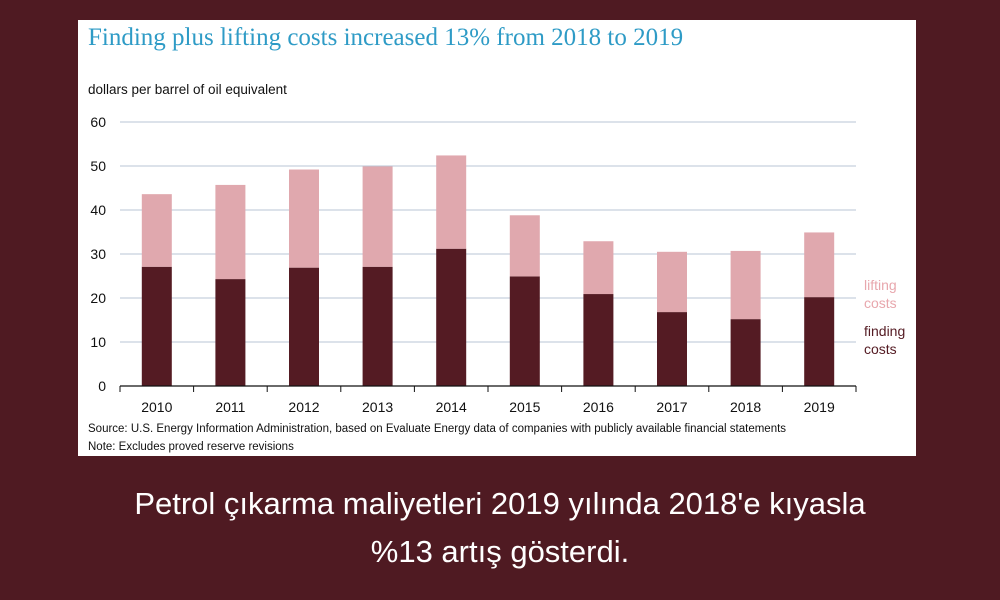 The height and width of the screenshot is (600, 1000). Describe the element at coordinates (98, 122) in the screenshot. I see `y-tick-label: 60` at that location.